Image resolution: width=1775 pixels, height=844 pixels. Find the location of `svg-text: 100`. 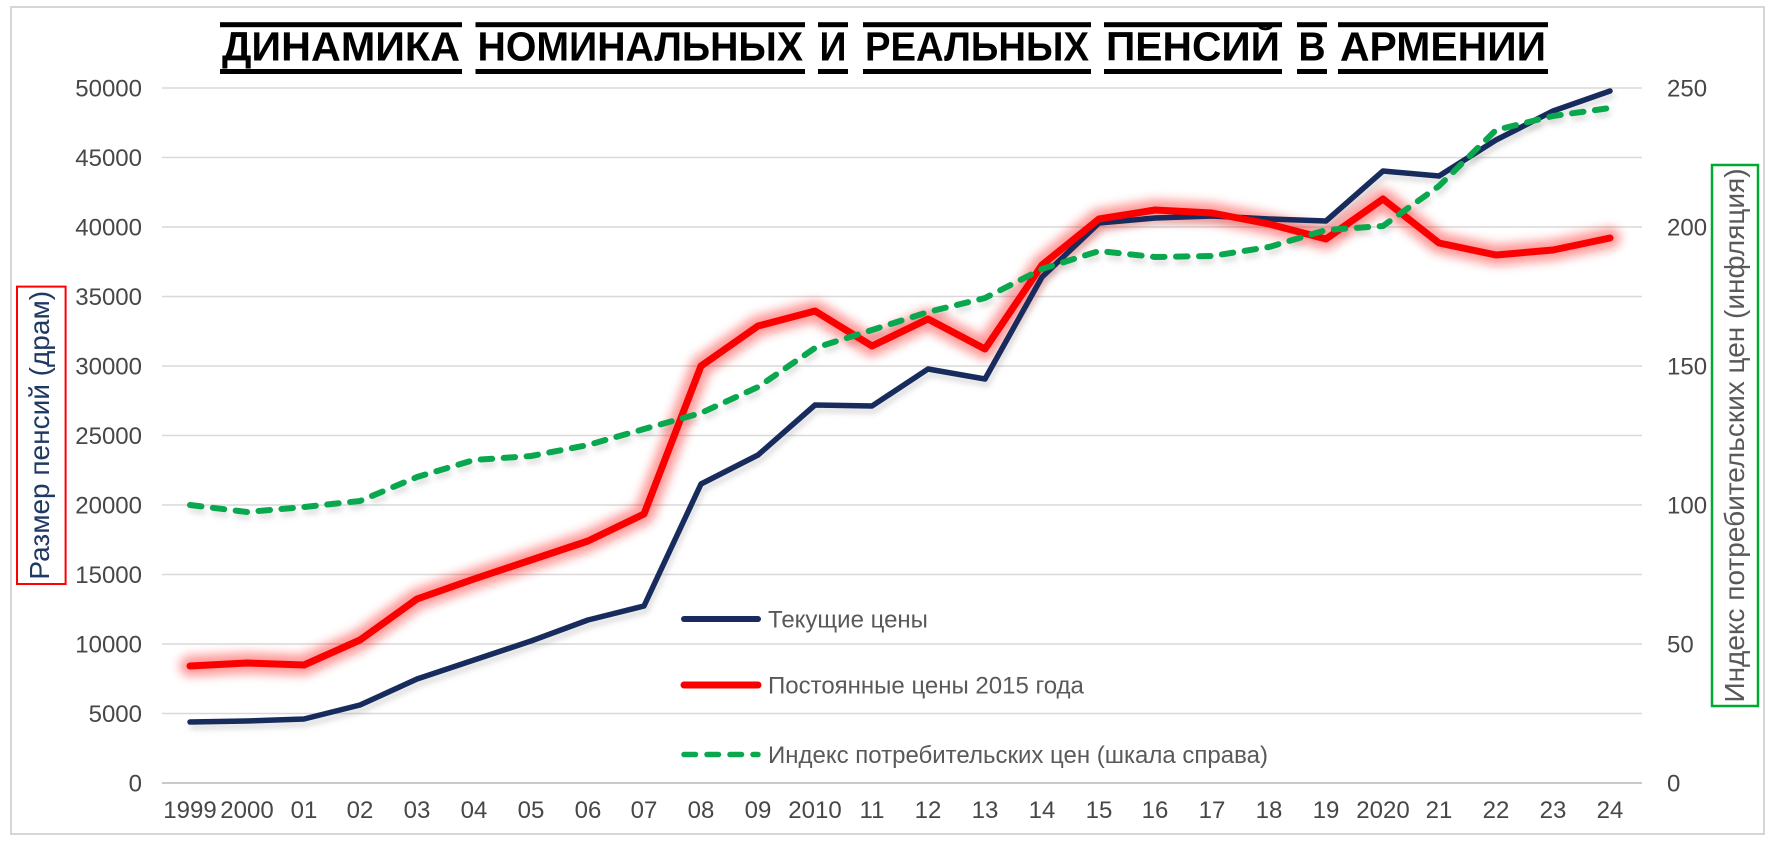

svg-text: 100 is located at coordinates (1687, 506).